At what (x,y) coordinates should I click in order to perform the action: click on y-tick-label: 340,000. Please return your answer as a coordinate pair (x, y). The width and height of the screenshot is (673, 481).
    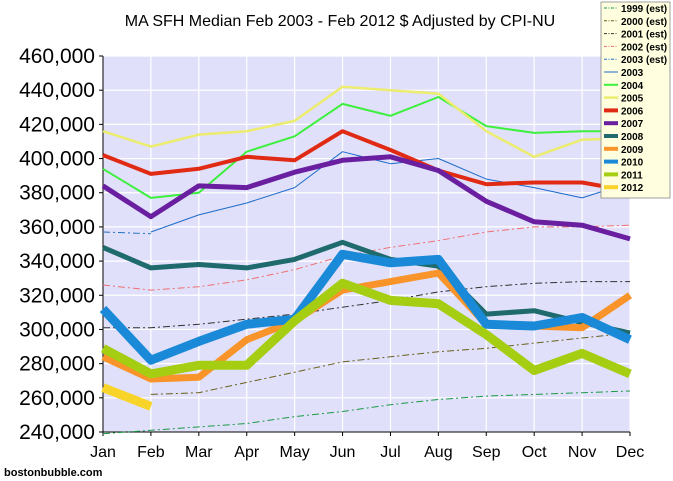
    Looking at the image, I should click on (57, 261).